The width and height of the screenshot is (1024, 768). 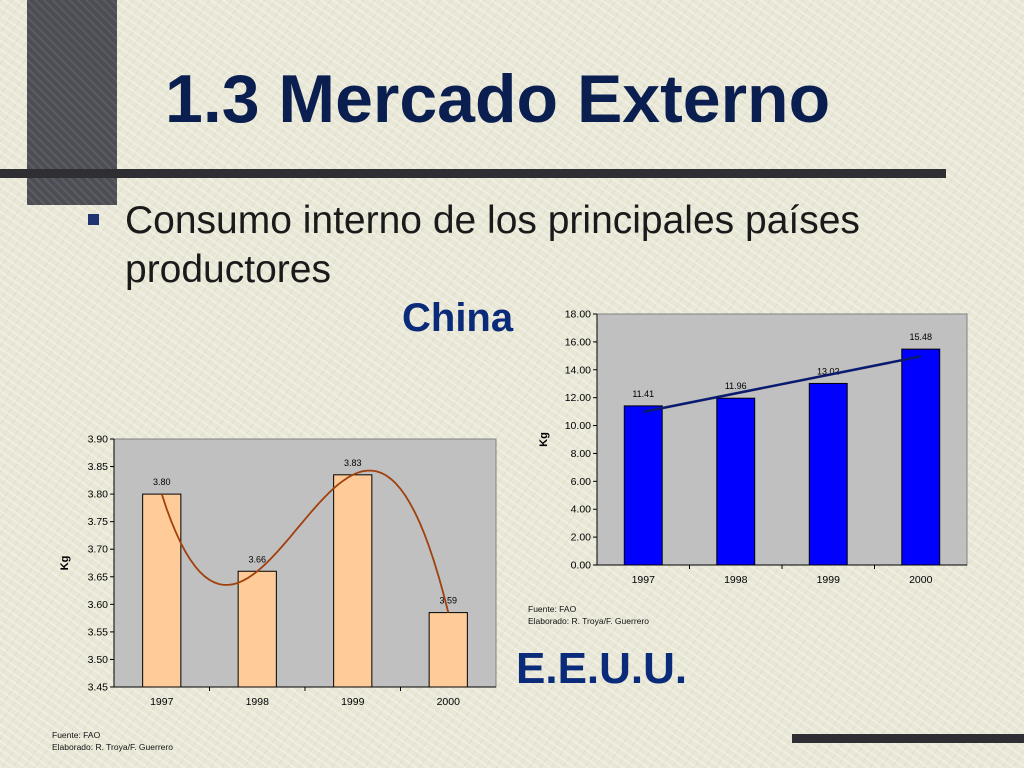 I want to click on china-y-tick-label: 3.85, so click(x=98, y=467).